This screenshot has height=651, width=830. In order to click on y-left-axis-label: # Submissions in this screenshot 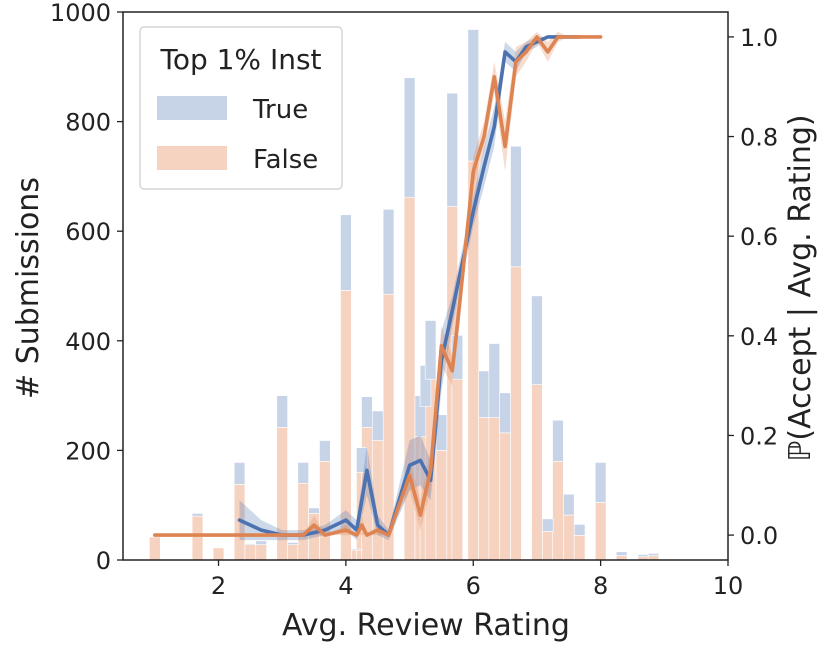, I will do `click(28, 288)`.